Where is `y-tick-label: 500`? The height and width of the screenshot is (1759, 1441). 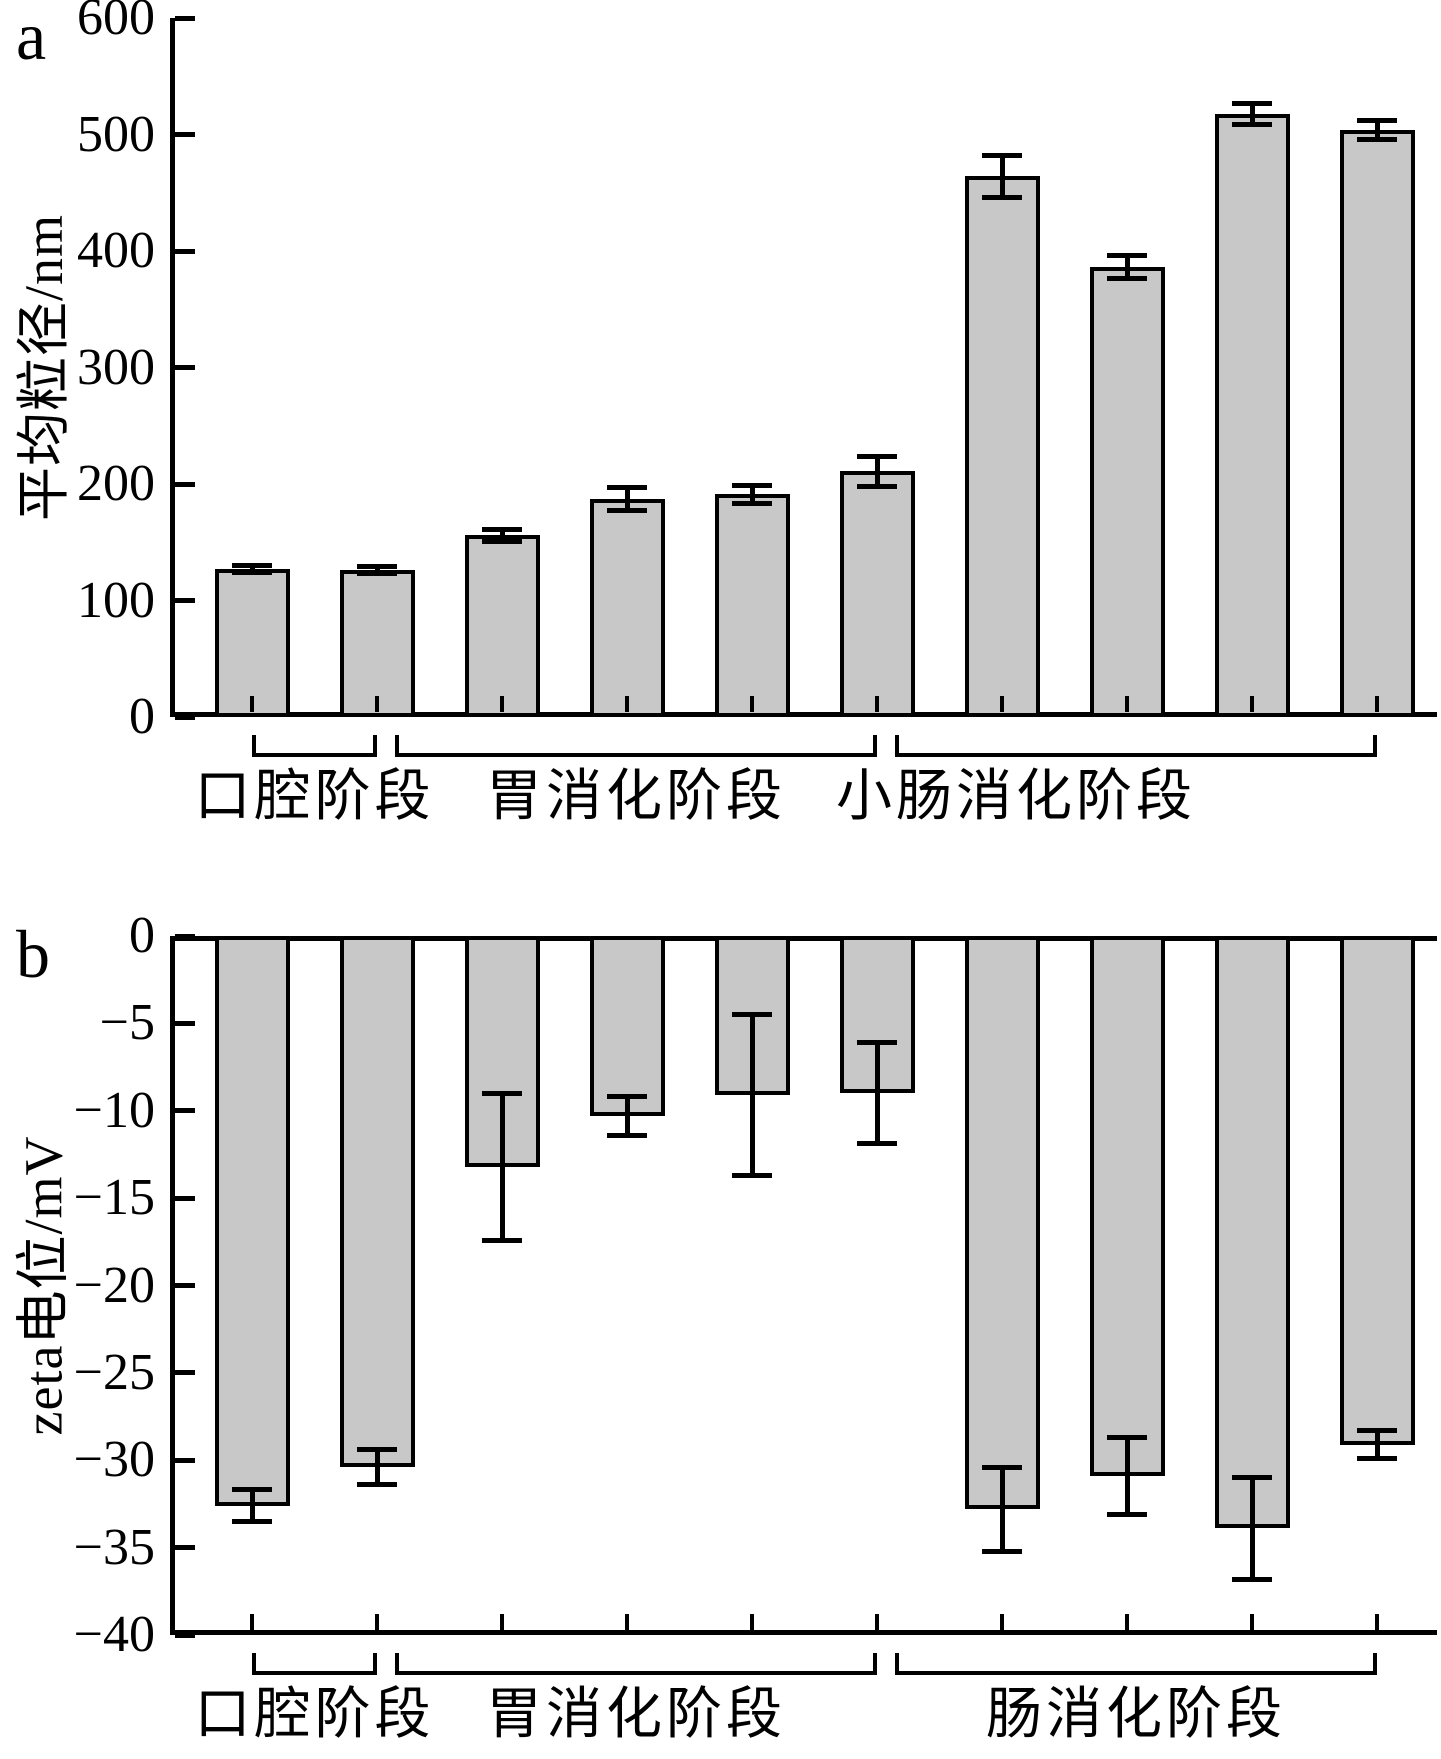 y-tick-label: 500 is located at coordinates (116, 134).